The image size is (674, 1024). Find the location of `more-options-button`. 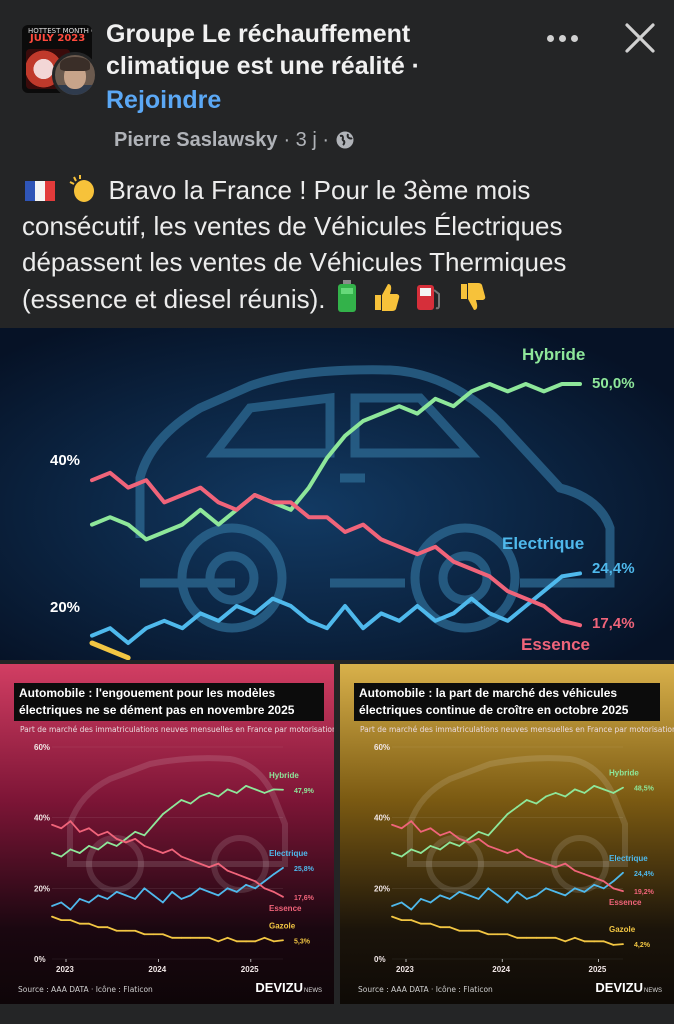

more-options-button is located at coordinates (562, 38).